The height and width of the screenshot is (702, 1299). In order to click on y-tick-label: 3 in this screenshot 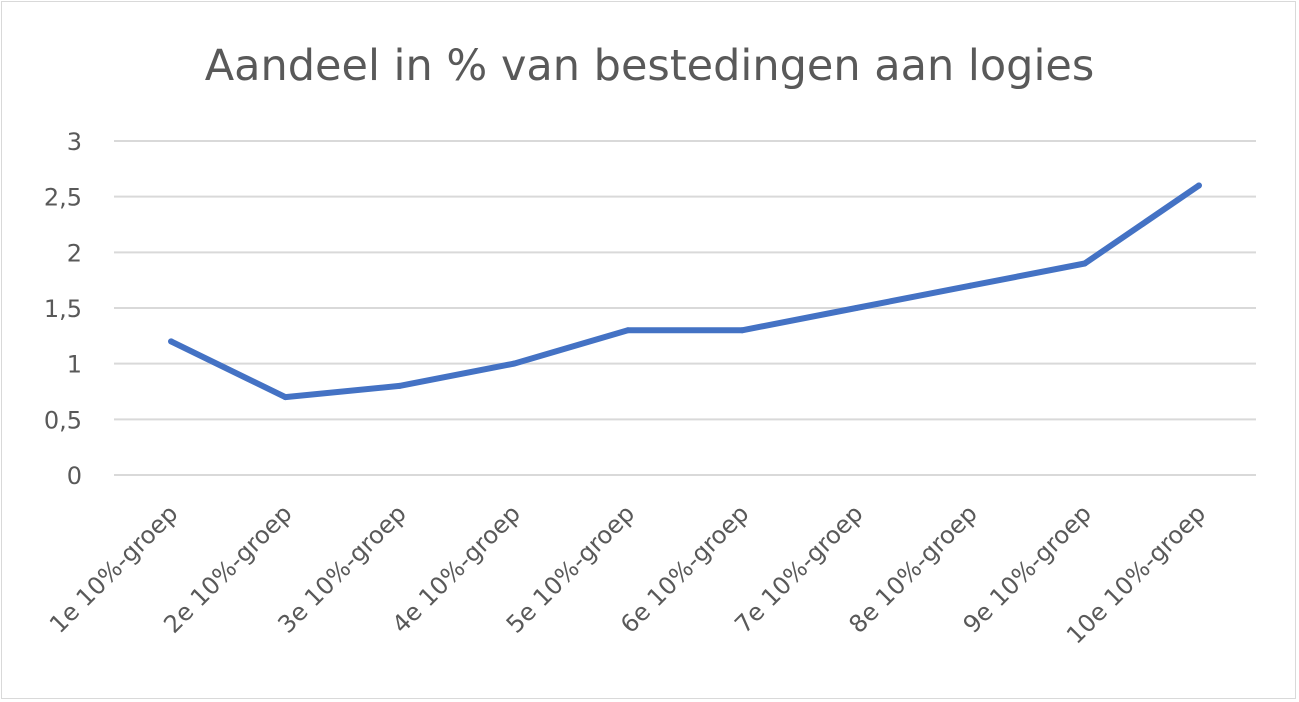, I will do `click(74, 142)`.